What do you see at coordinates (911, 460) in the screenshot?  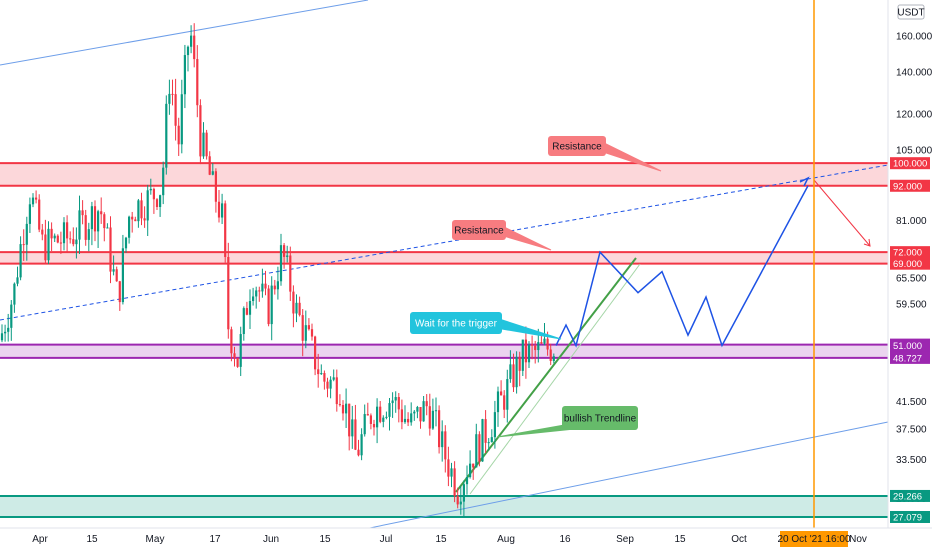 I see `price-tick-label: 33.500` at bounding box center [911, 460].